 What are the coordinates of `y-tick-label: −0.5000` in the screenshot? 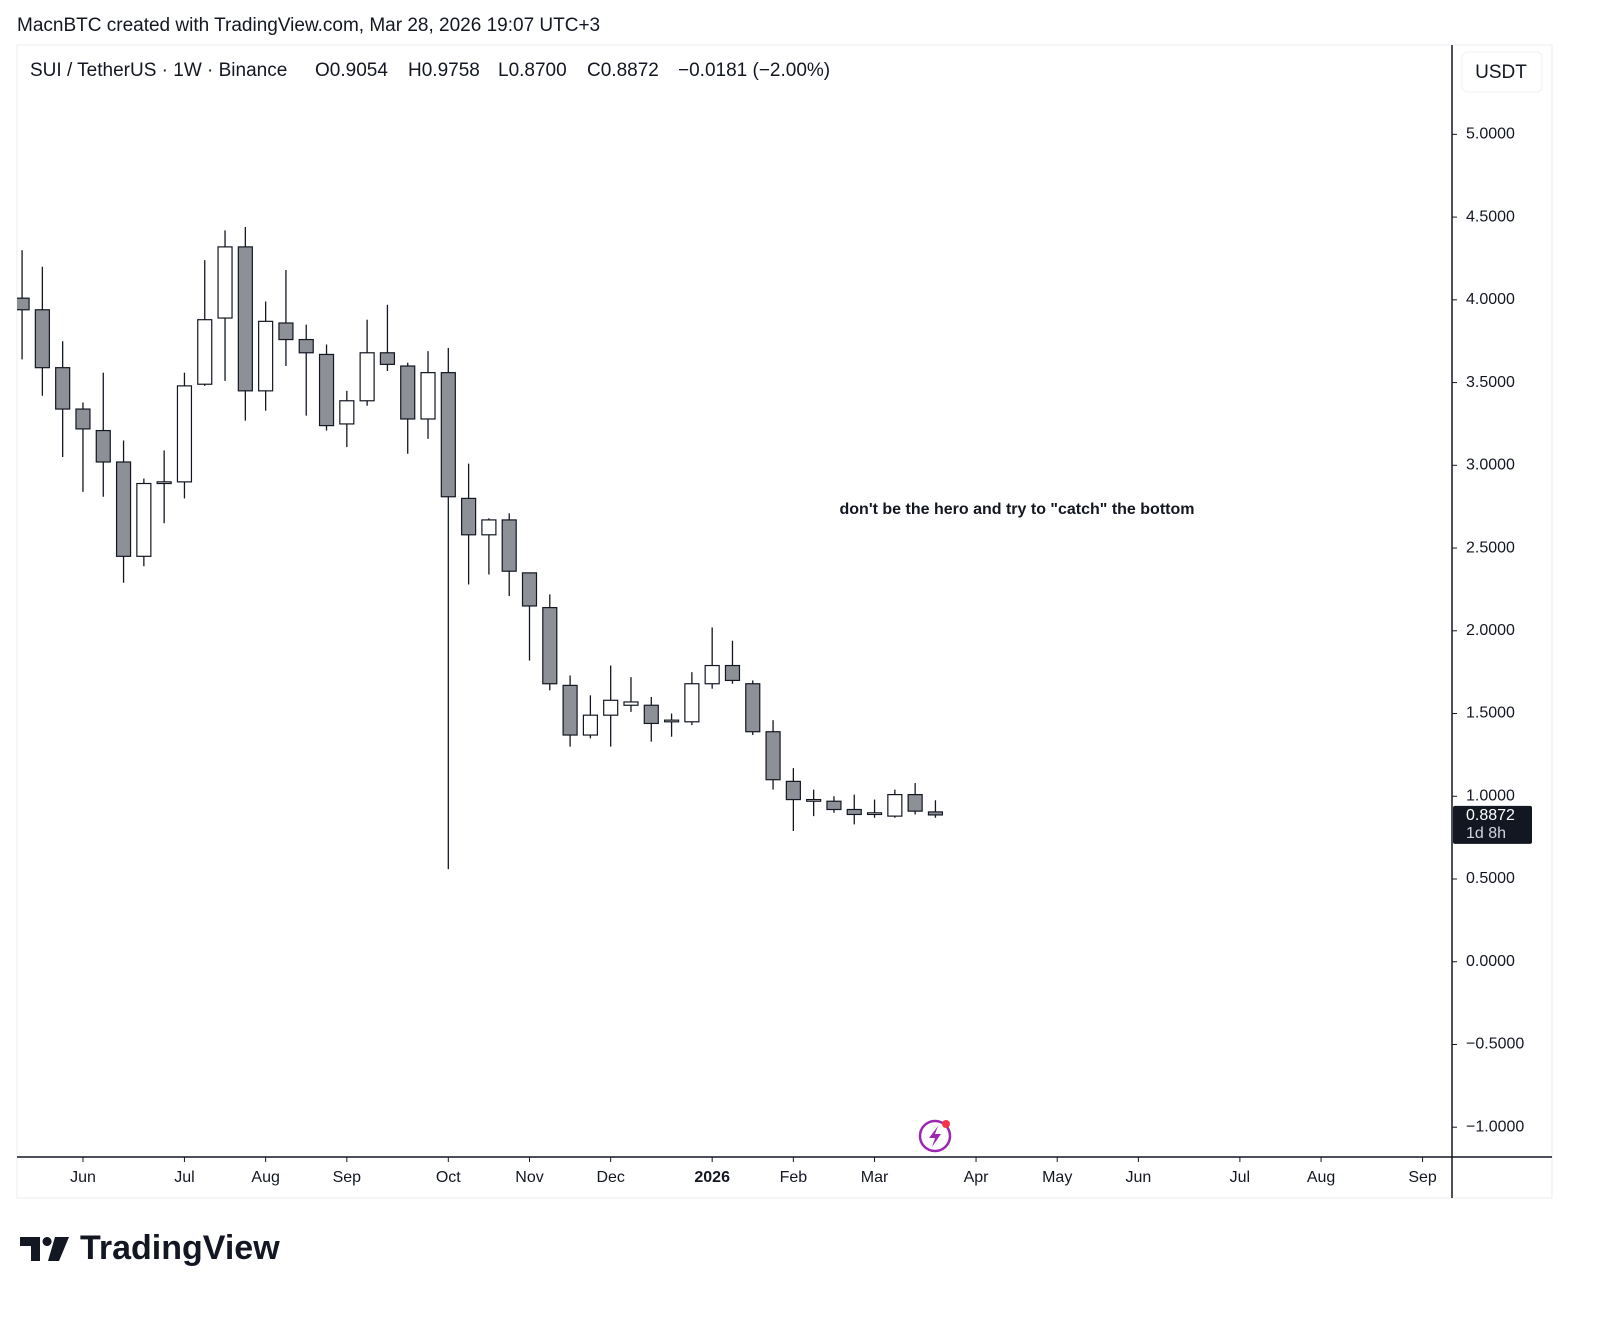 It's located at (1495, 1044).